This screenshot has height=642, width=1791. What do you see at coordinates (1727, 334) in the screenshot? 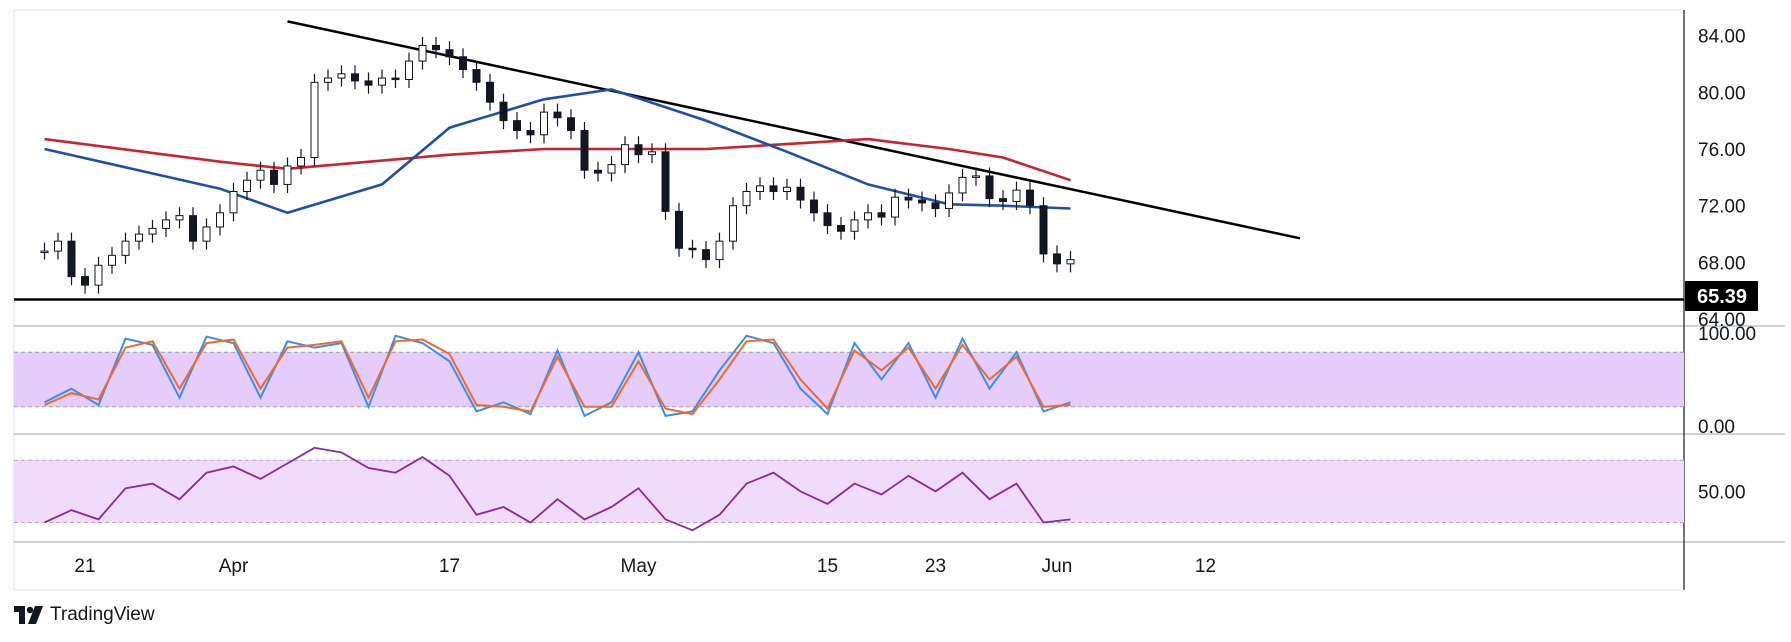
I see `stochastic-y-tick-label: 100.00` at bounding box center [1727, 334].